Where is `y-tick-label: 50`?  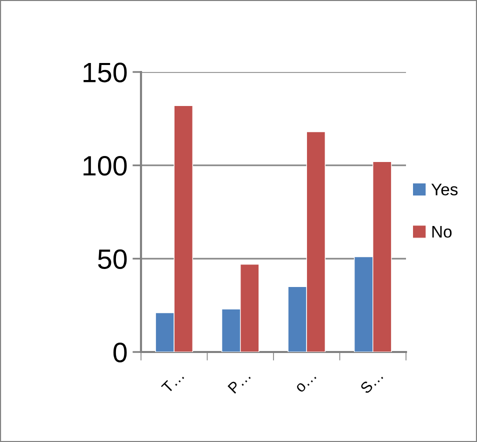
y-tick-label: 50 is located at coordinates (112, 259).